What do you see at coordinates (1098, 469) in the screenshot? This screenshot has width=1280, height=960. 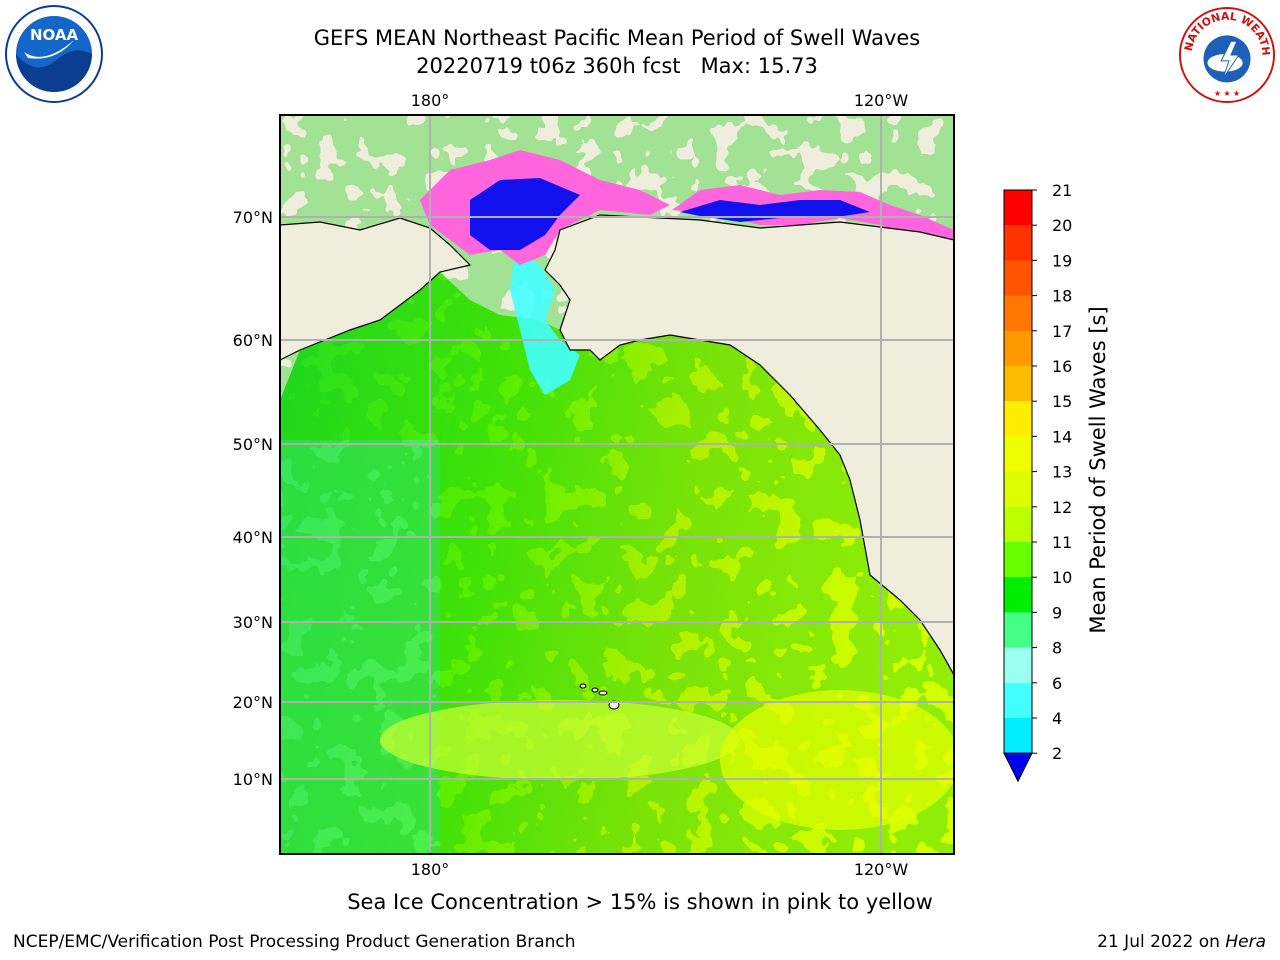 I see `colorbar-label: Mean Period of Swell Waves [s]` at bounding box center [1098, 469].